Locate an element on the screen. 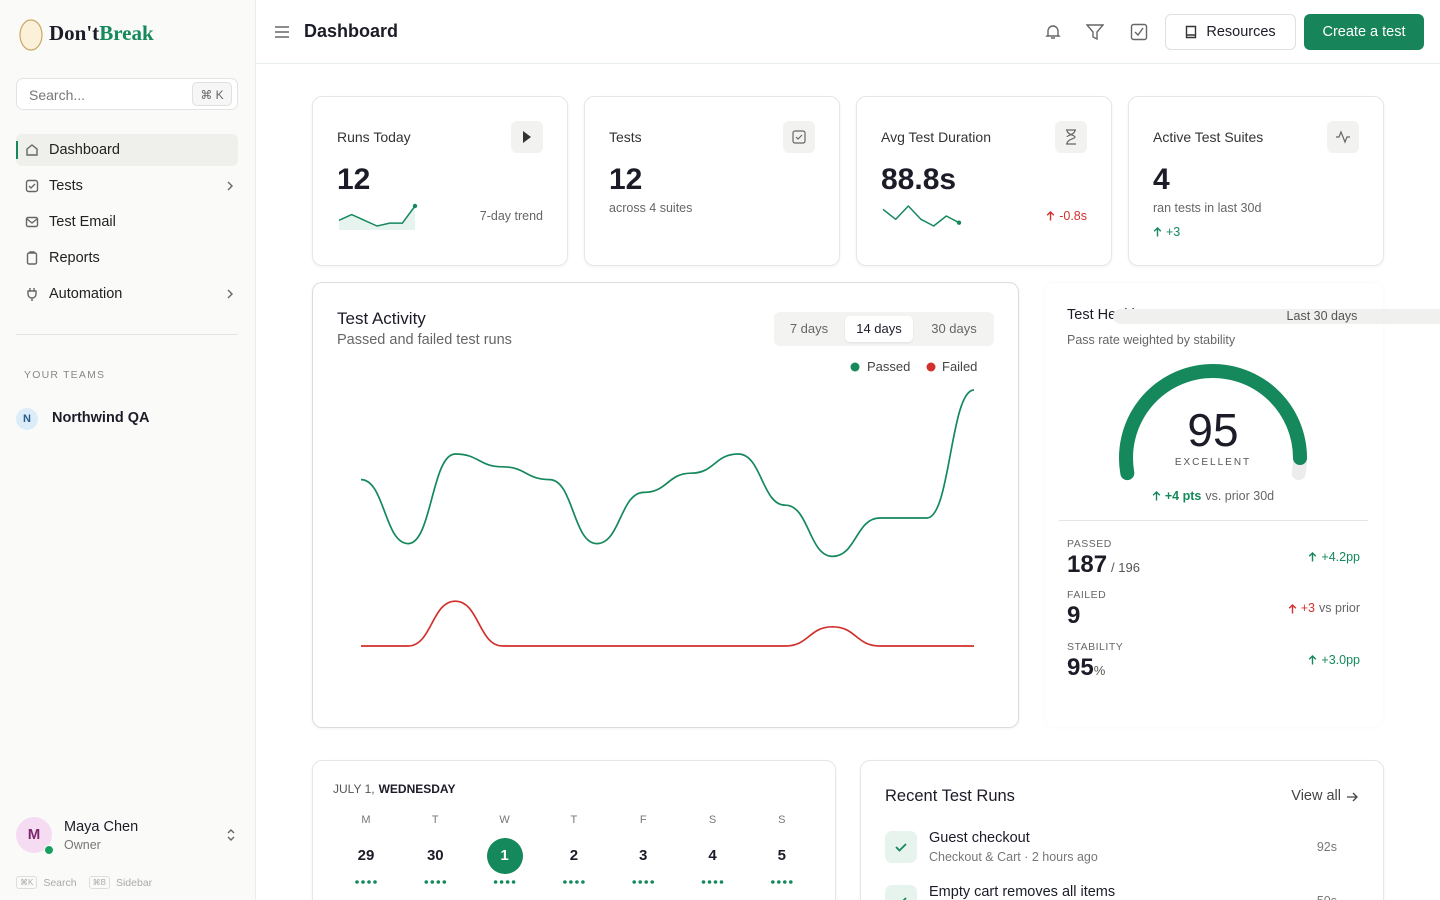  range-tab: 30 days is located at coordinates (954, 329).